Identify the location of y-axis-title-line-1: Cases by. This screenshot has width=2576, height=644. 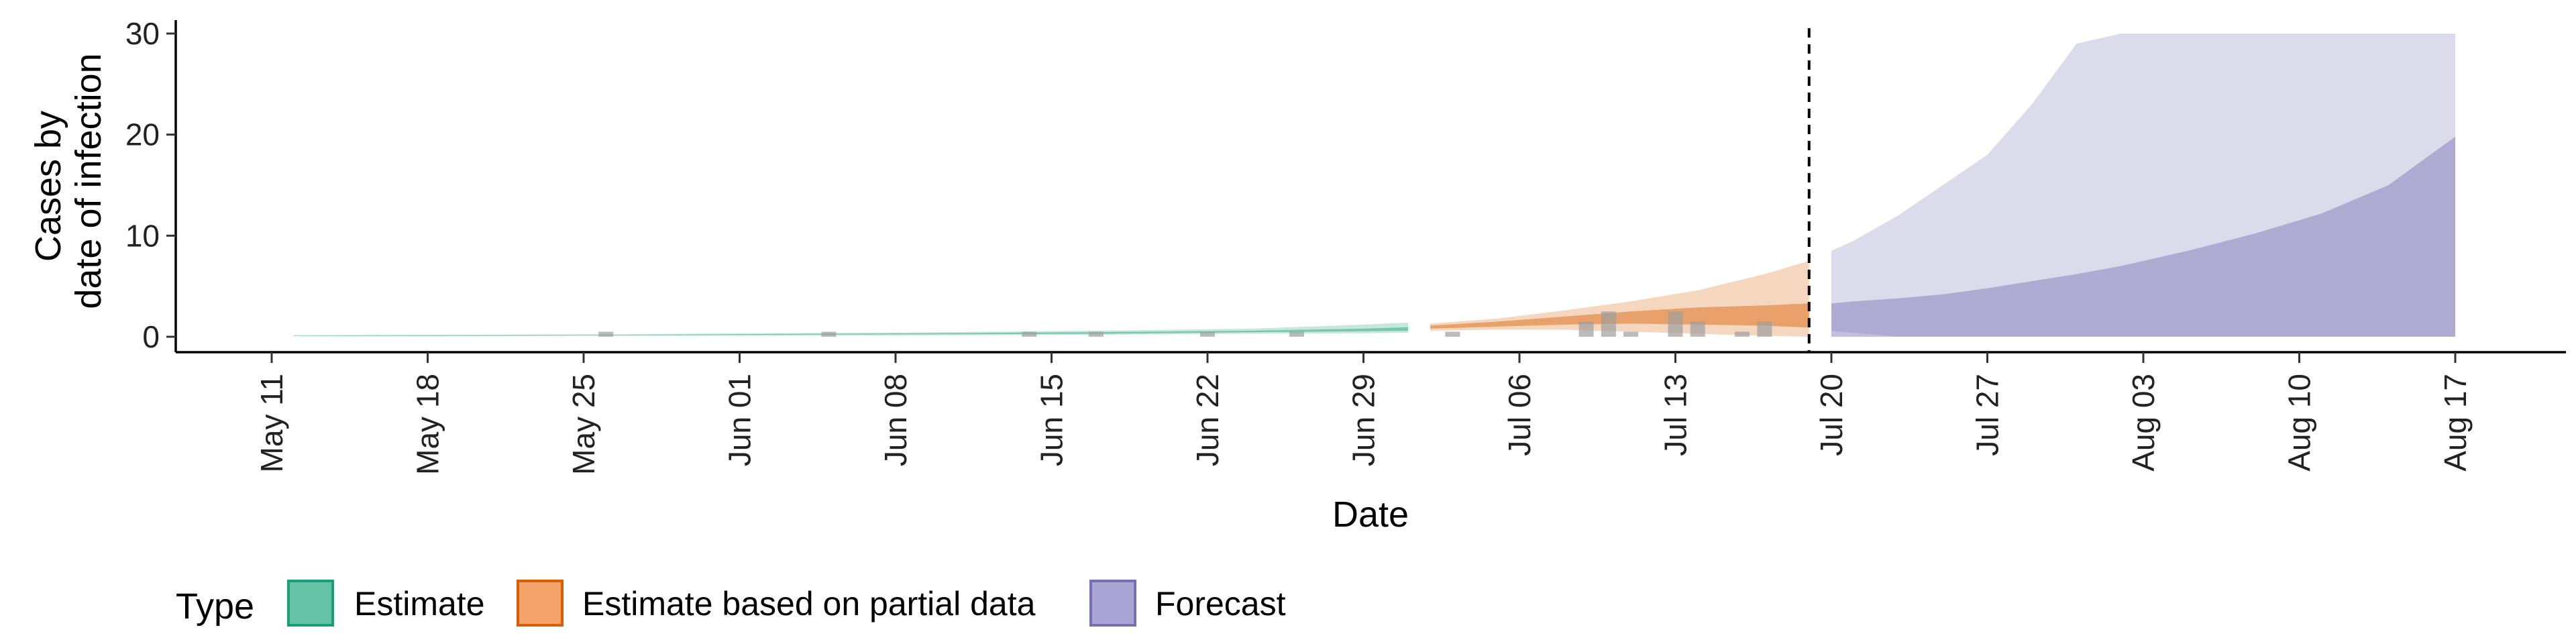
(48, 186).